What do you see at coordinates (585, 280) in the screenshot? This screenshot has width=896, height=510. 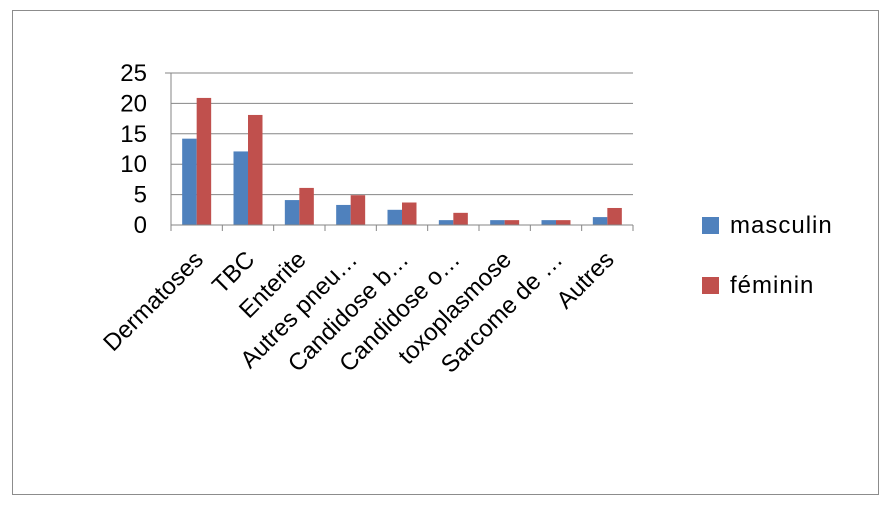 I see `x-category-label: Autres` at bounding box center [585, 280].